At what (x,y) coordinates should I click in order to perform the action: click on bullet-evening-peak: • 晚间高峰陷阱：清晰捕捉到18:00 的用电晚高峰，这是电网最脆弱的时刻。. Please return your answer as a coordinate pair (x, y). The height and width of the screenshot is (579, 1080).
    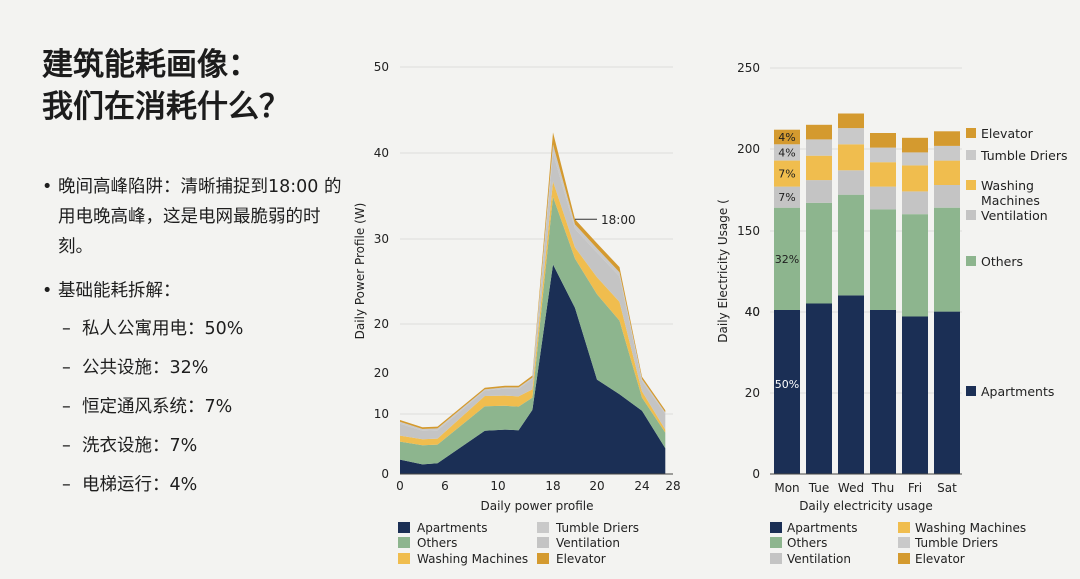
    Looking at the image, I should click on (192, 217).